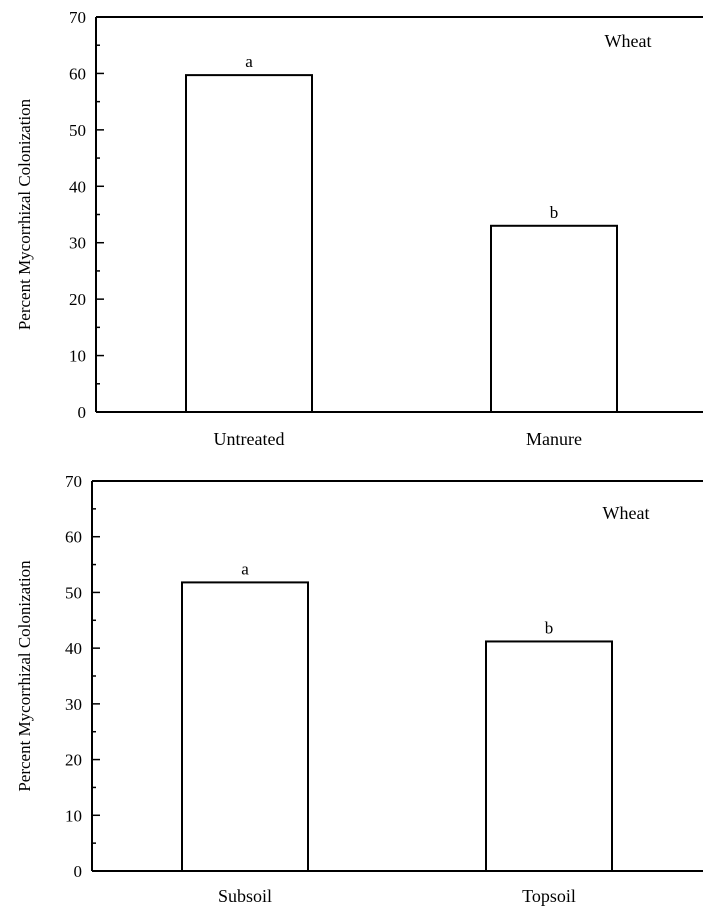 The height and width of the screenshot is (912, 703). I want to click on bar-untreated, so click(249, 243).